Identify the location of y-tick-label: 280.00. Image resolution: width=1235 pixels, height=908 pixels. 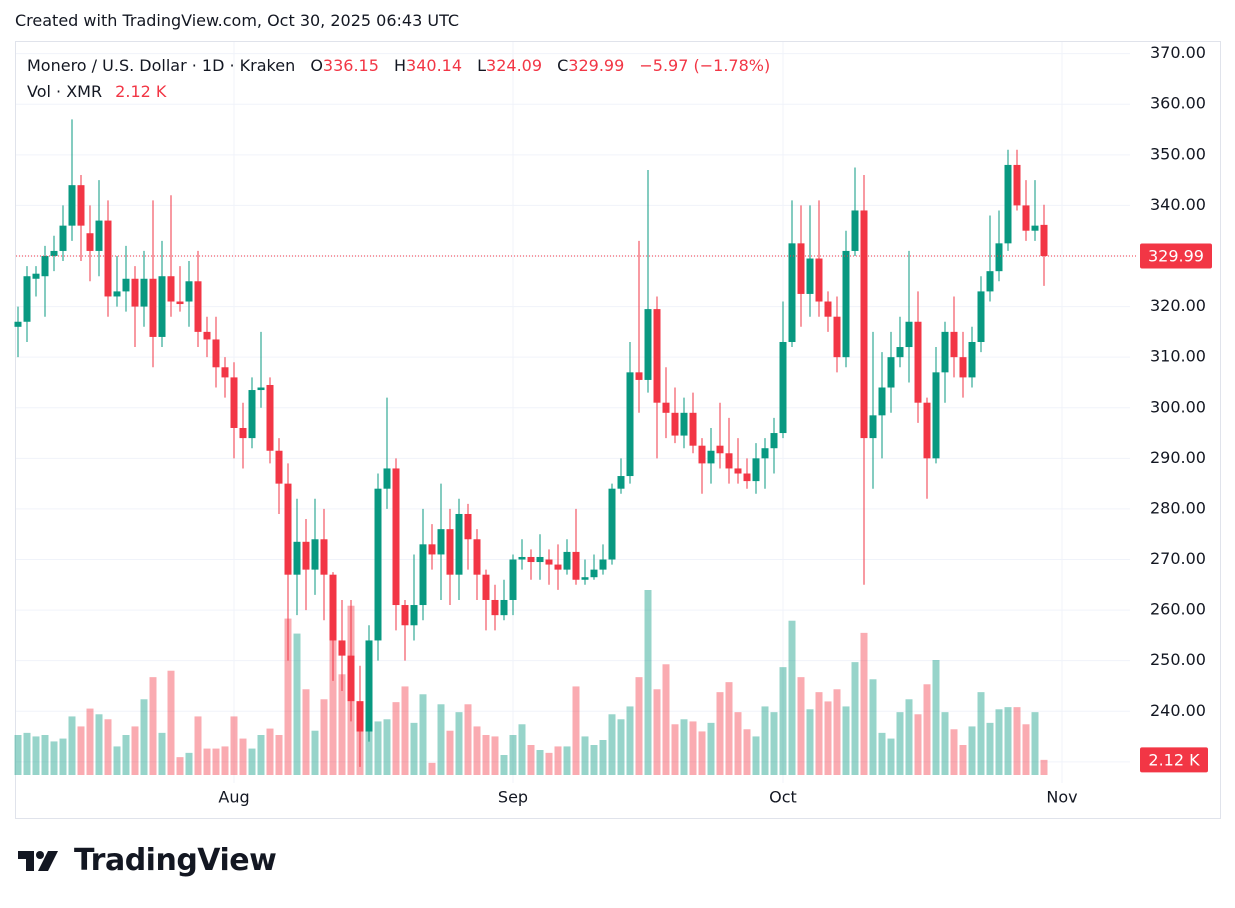
(1178, 507).